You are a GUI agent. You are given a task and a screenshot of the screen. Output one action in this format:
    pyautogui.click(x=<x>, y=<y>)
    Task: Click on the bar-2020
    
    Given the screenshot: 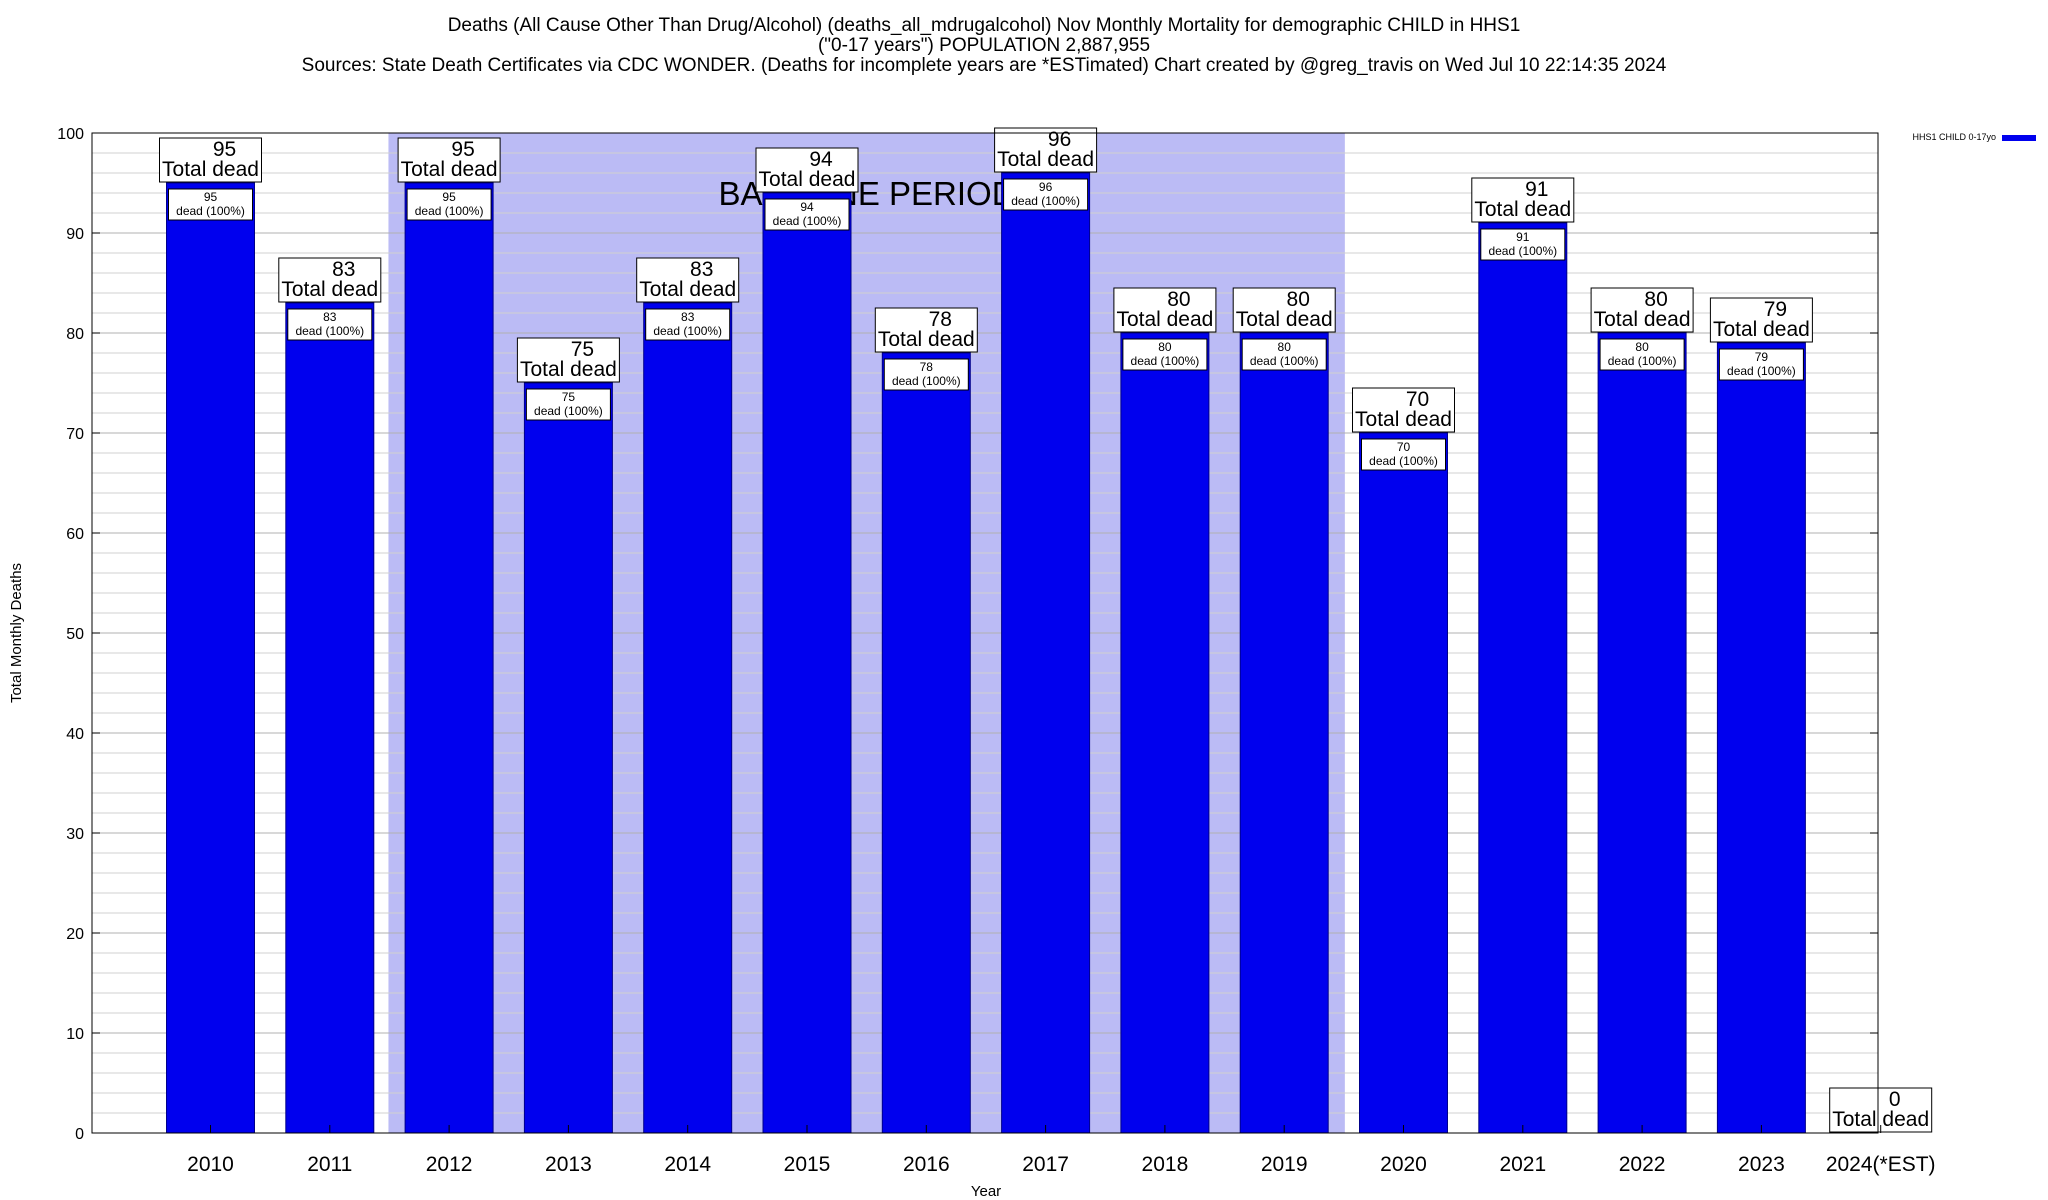 What is the action you would take?
    pyautogui.click(x=1403, y=783)
    